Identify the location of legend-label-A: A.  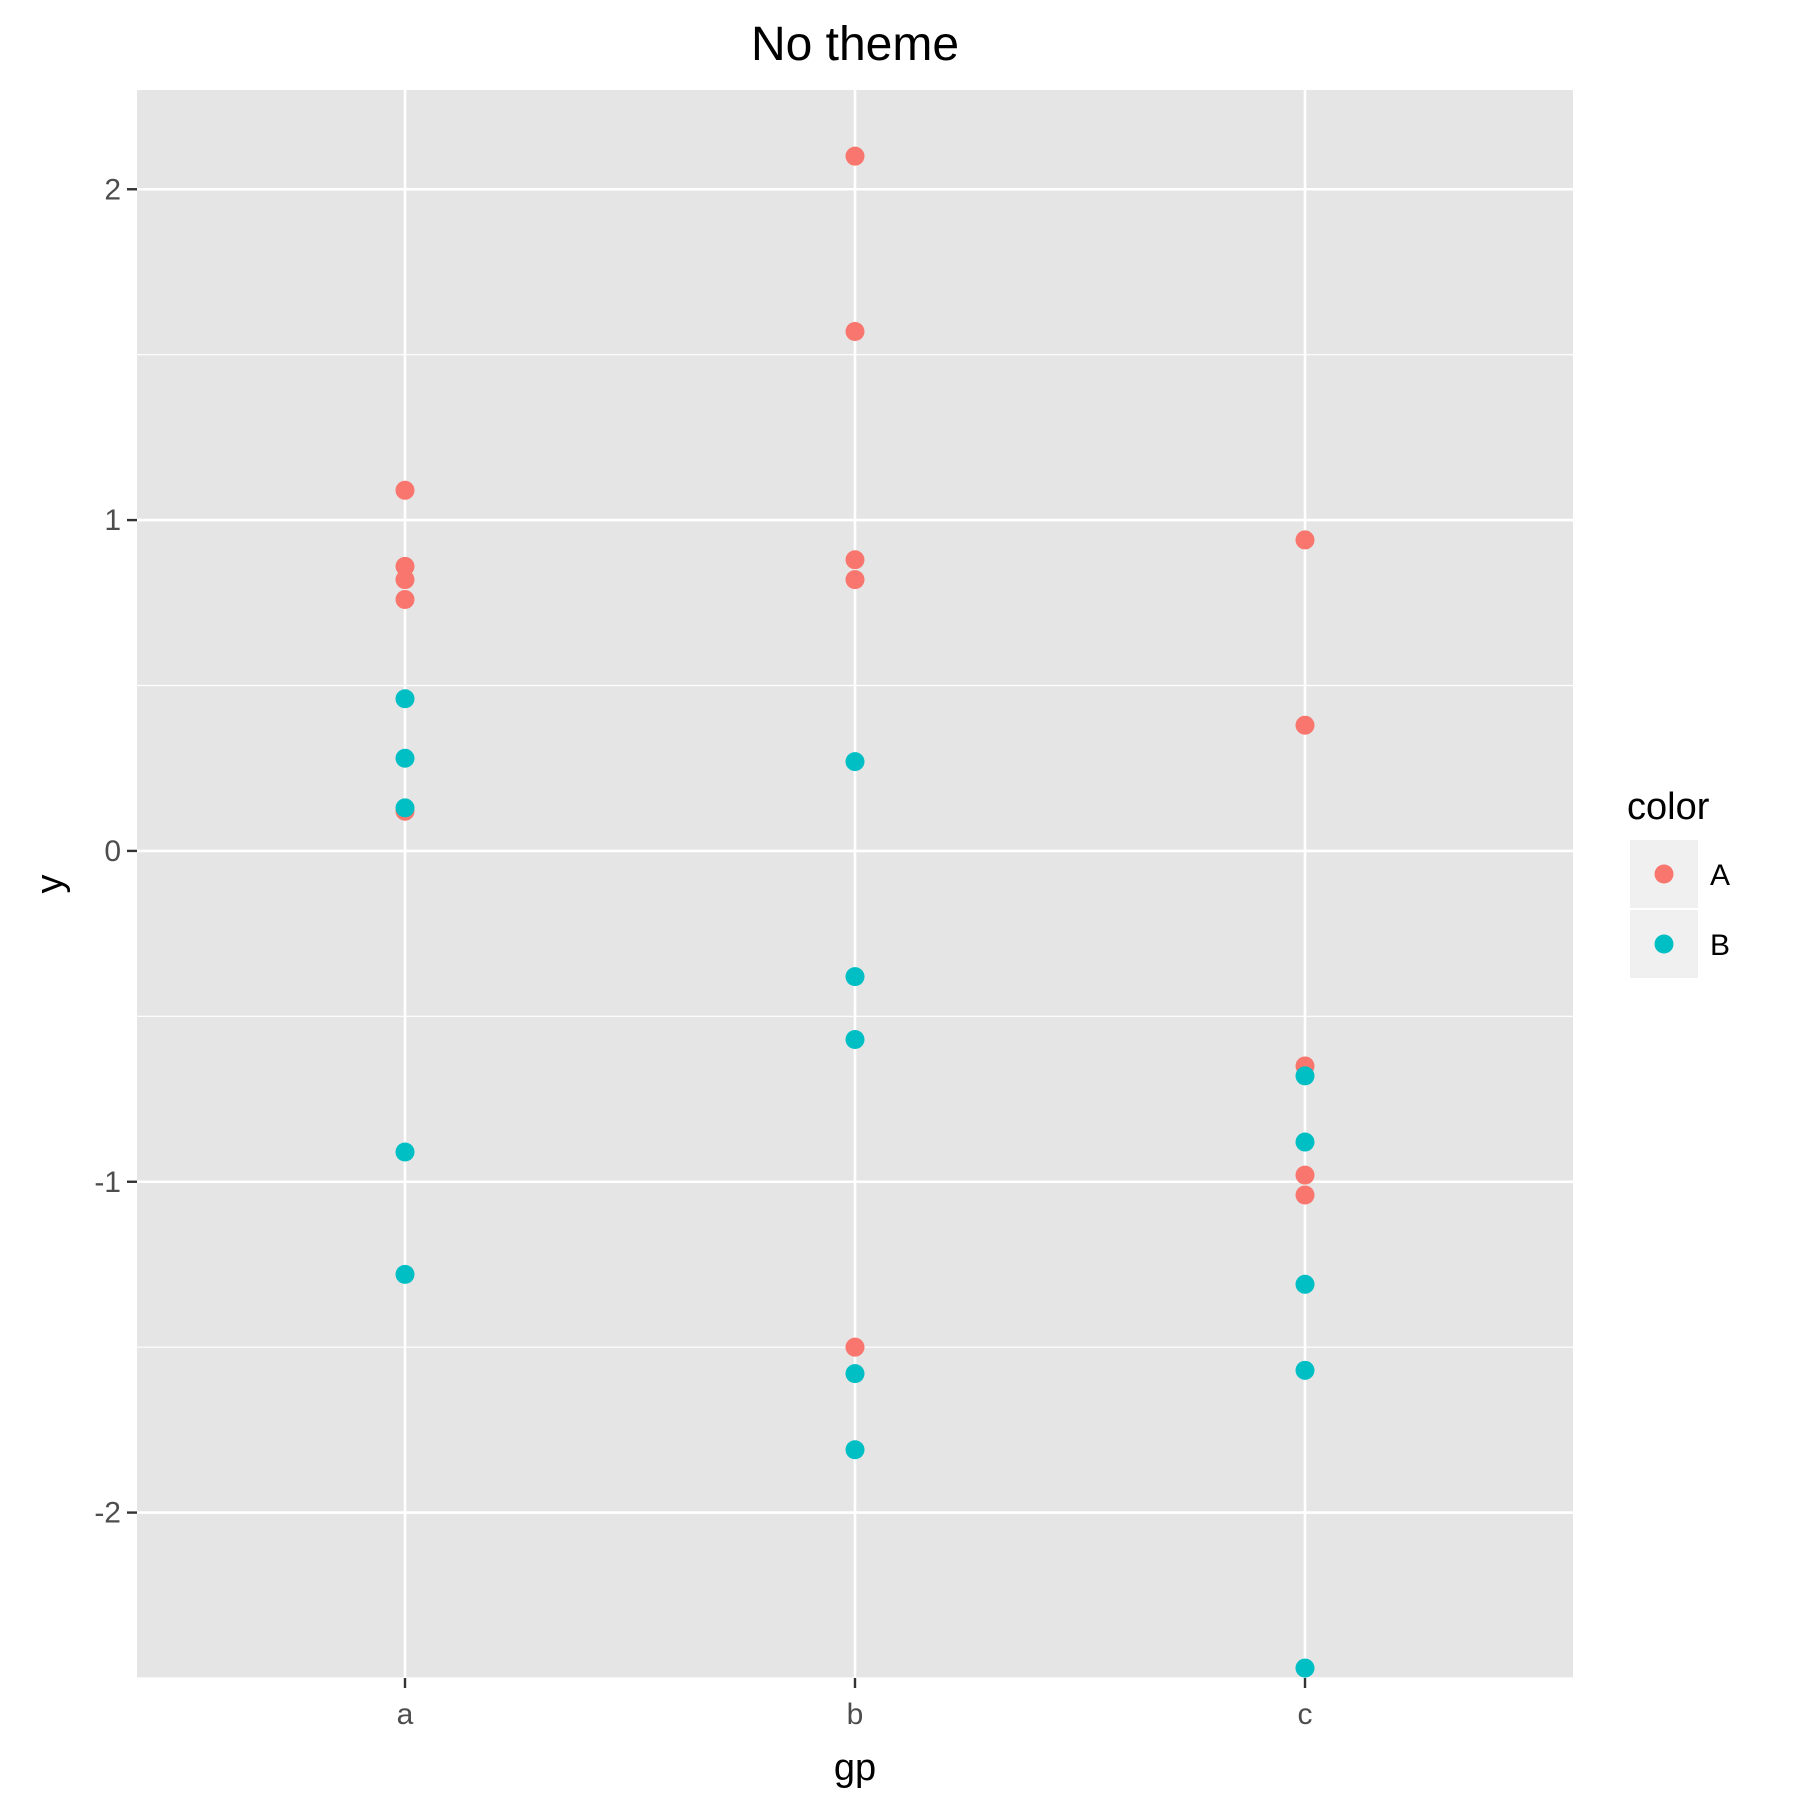
(1720, 875).